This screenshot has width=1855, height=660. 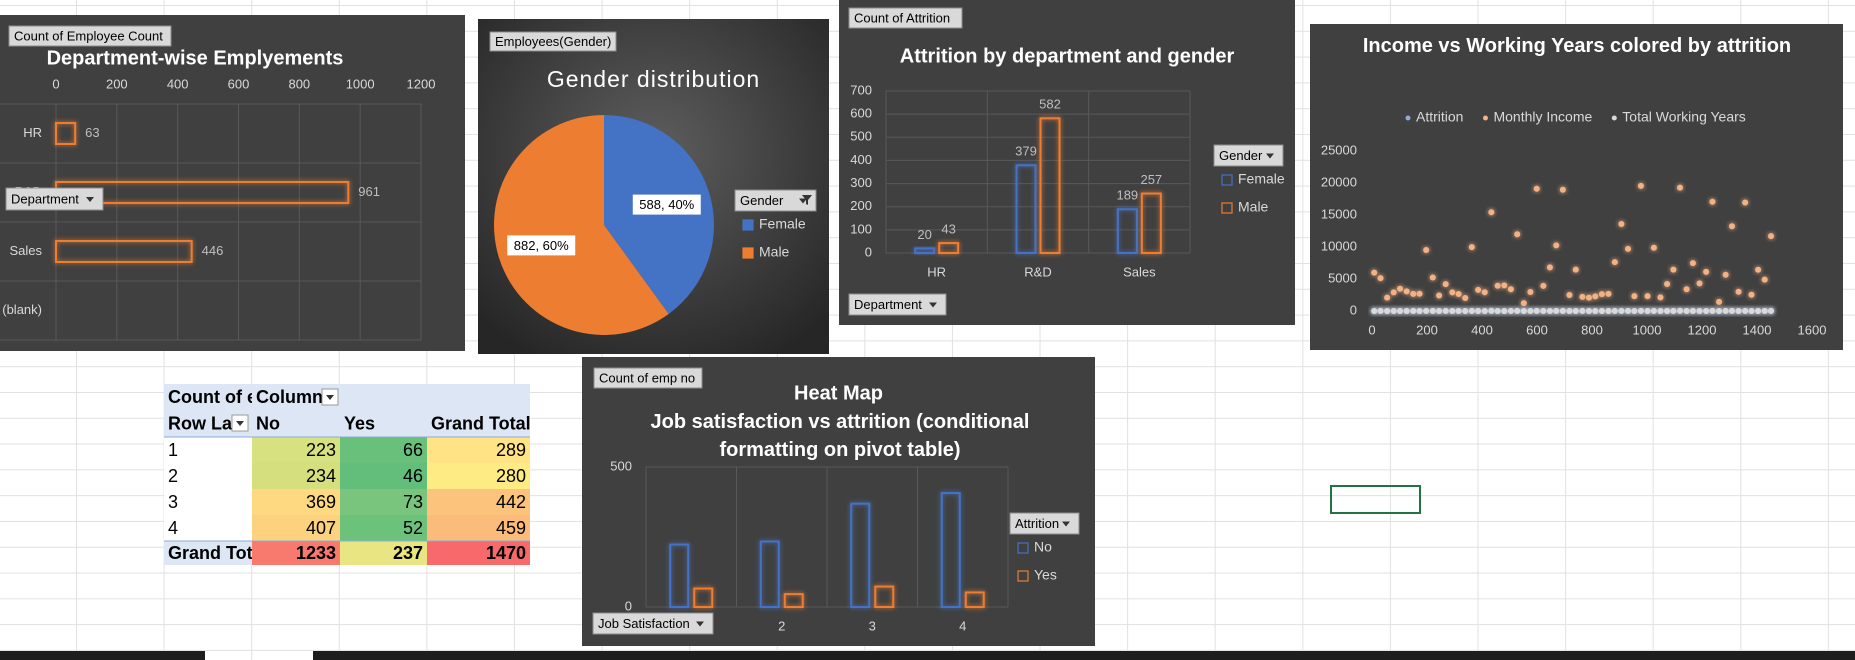 I want to click on y-tick-label: 700, so click(x=861, y=89).